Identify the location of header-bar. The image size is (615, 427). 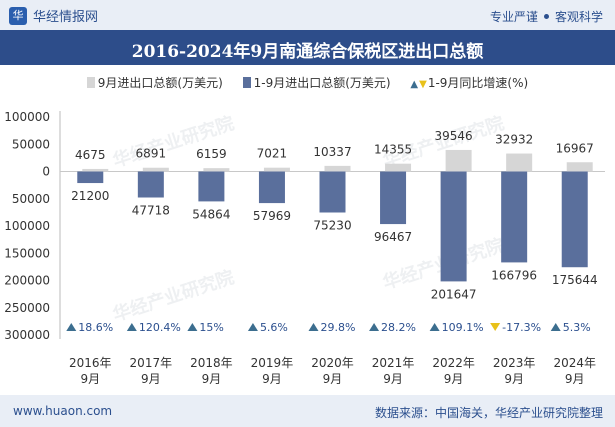
(307, 15).